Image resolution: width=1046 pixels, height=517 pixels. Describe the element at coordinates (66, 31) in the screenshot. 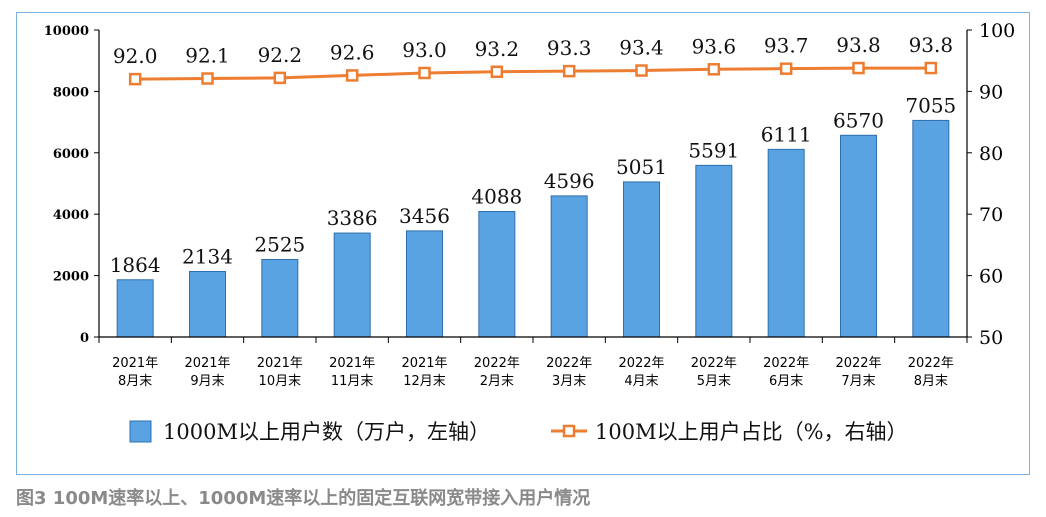

I see `y-left-tick-label: 10000` at that location.